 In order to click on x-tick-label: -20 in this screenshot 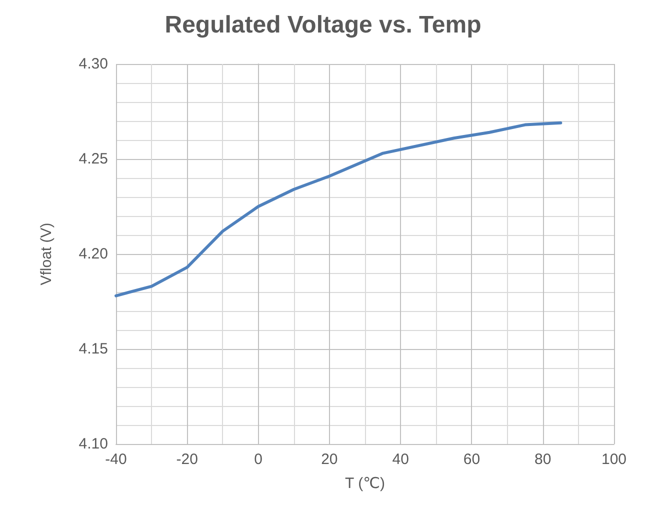, I will do `click(187, 459)`.